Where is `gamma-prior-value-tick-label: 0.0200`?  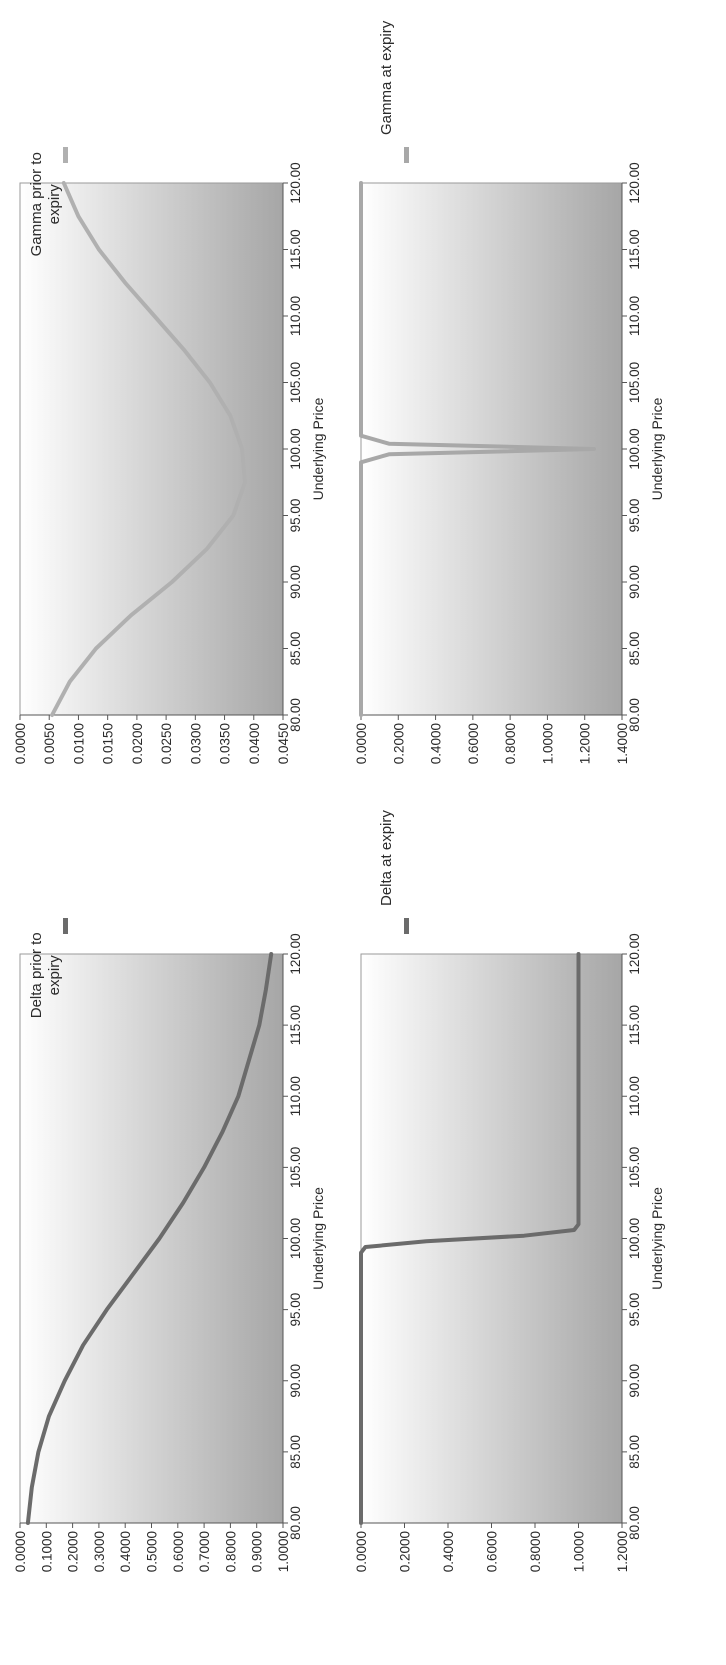 gamma-prior-value-tick-label: 0.0200 is located at coordinates (137, 743).